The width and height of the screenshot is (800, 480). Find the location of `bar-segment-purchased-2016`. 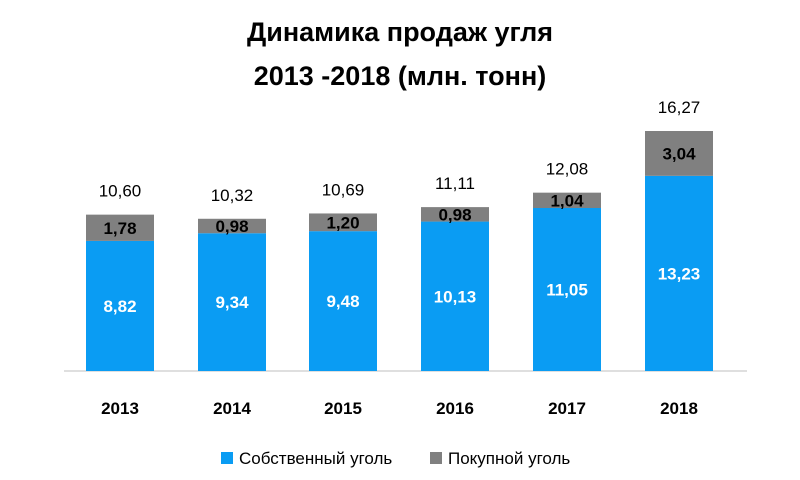

bar-segment-purchased-2016 is located at coordinates (455, 214).